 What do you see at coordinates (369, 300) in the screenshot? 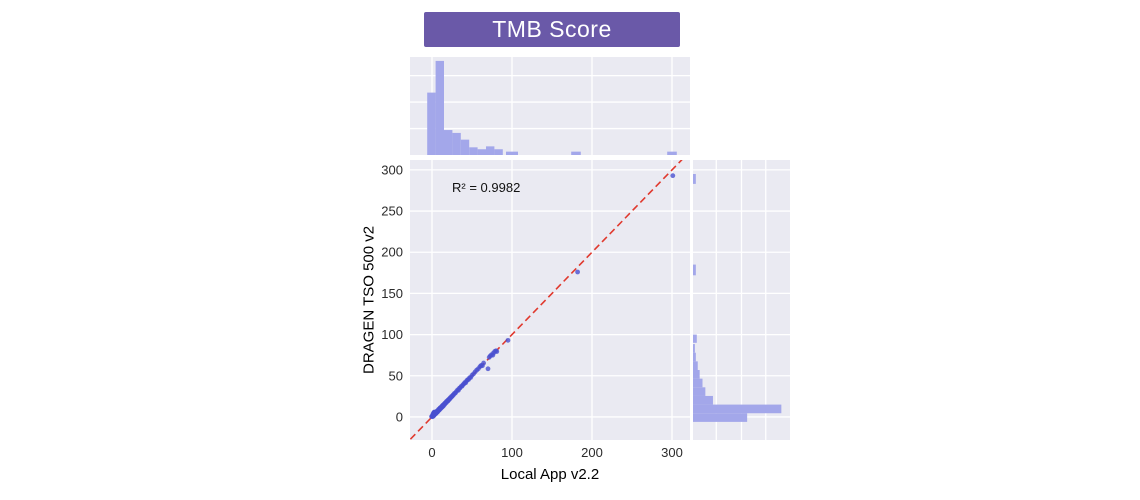
I see `y-axis-label: DRAGEN TSO 500 v2` at bounding box center [369, 300].